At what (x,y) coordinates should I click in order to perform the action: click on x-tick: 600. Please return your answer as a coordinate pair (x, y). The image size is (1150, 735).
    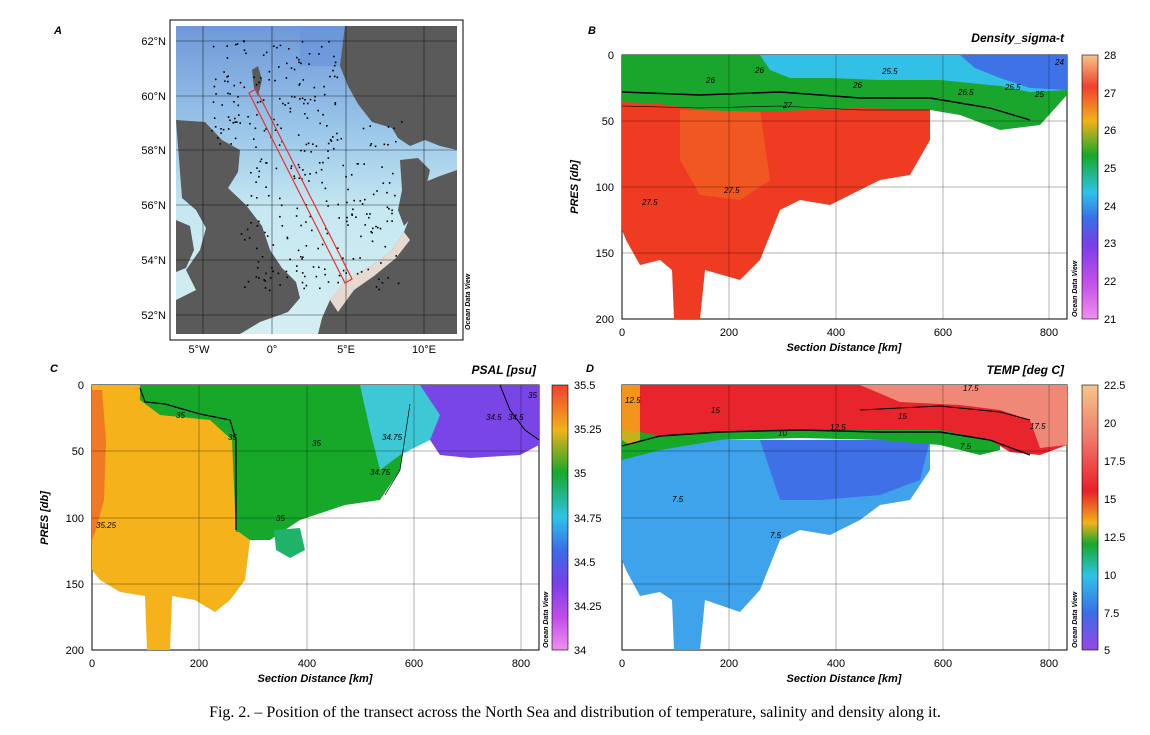
    Looking at the image, I should click on (943, 333).